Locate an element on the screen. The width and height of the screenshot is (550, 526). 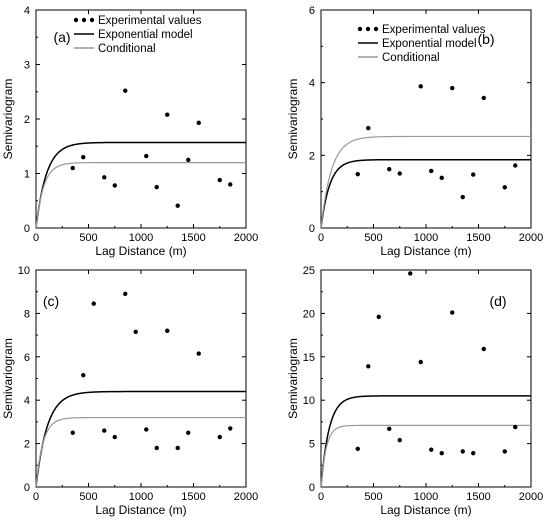
y-tick-label: 15 is located at coordinates (309, 358).